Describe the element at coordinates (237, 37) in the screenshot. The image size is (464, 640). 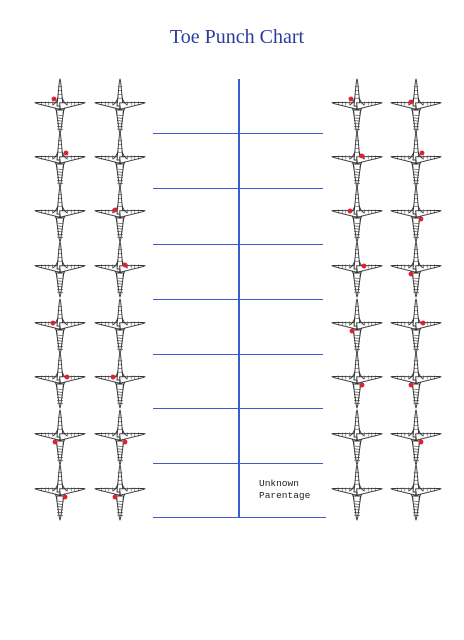
I see `chart-title: Toe Punch Chart` at that location.